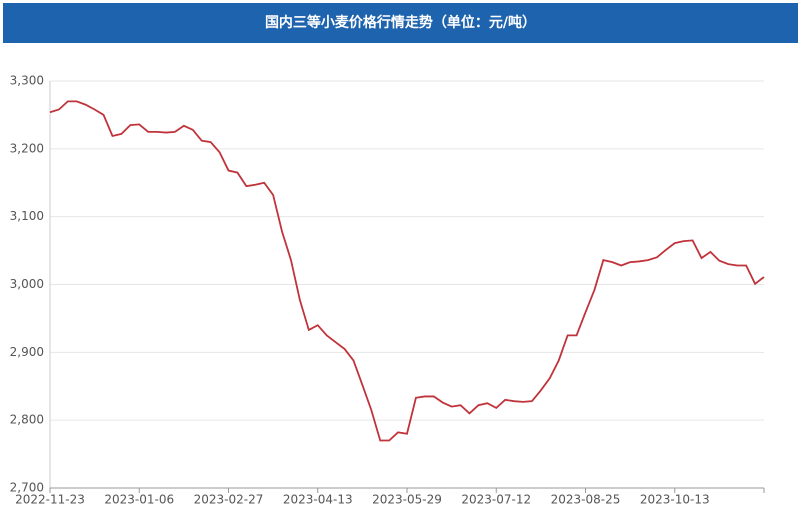 This screenshot has height=518, width=801. I want to click on y-tick-label: 2,900, so click(27, 352).